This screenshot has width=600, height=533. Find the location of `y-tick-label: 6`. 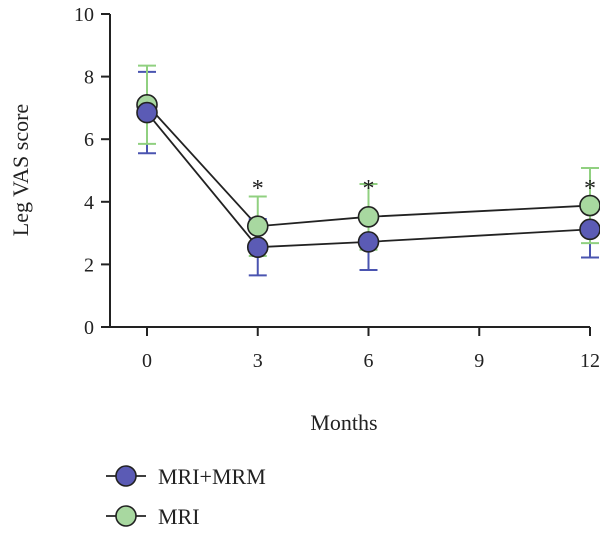

y-tick-label: 6 is located at coordinates (89, 140).